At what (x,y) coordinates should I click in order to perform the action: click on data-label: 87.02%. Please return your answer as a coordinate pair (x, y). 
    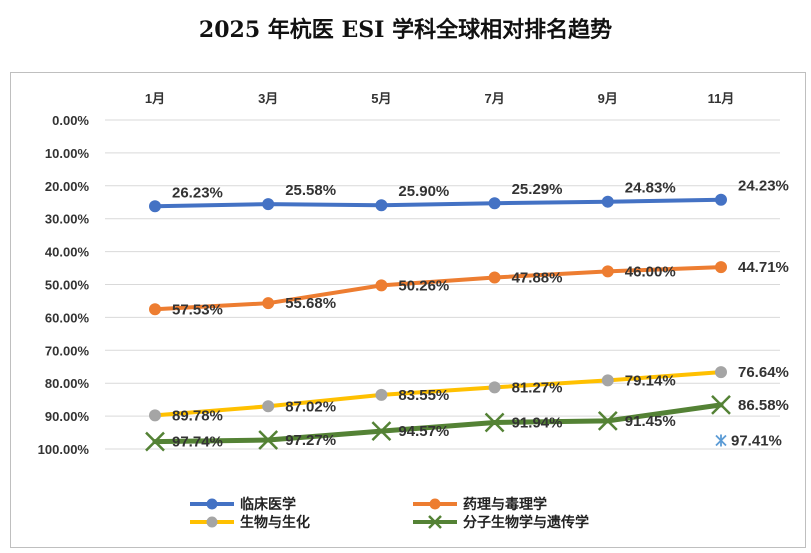
    Looking at the image, I should click on (310, 406).